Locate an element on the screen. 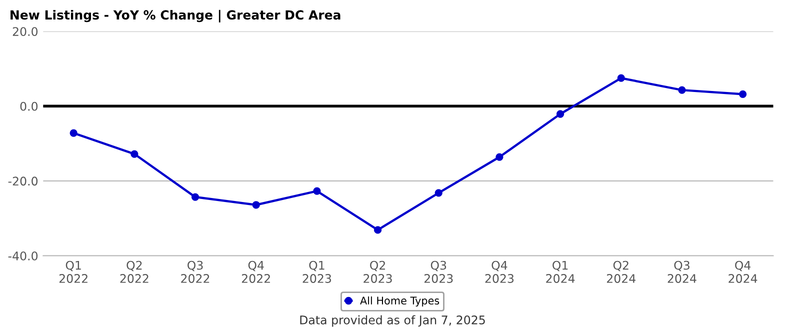 The width and height of the screenshot is (785, 330). y-tick-label: 20.0 is located at coordinates (25, 31).